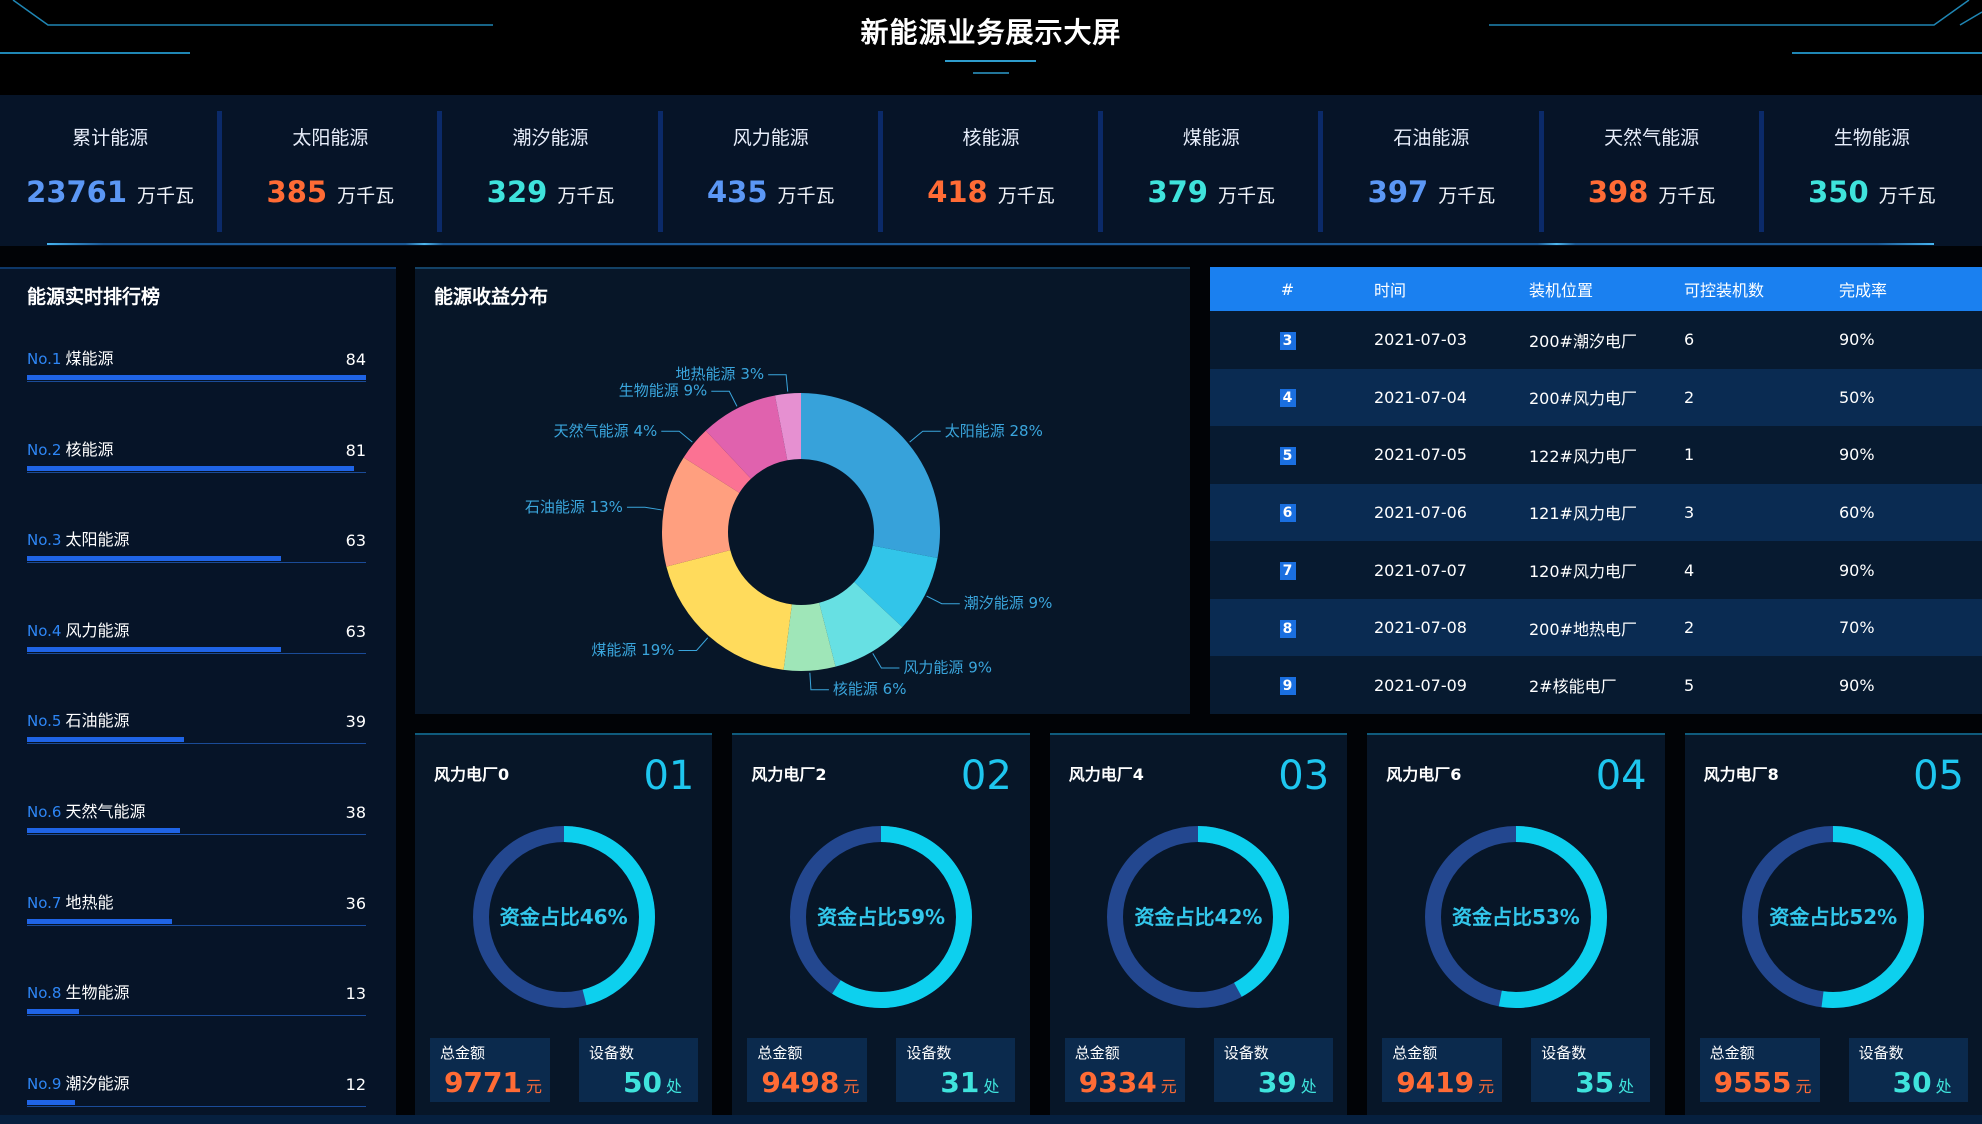 The image size is (1982, 1124). Describe the element at coordinates (673, 1086) in the screenshot. I see `device-count-unit: 处` at that location.